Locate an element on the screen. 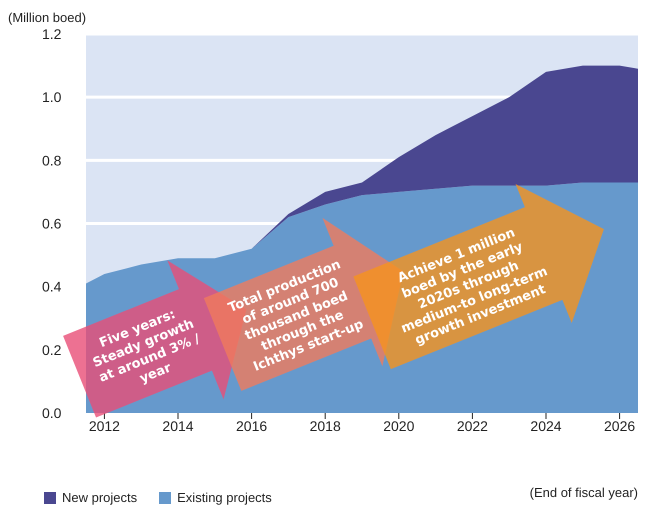  x-axis-title: (End of fiscal year) is located at coordinates (584, 492).